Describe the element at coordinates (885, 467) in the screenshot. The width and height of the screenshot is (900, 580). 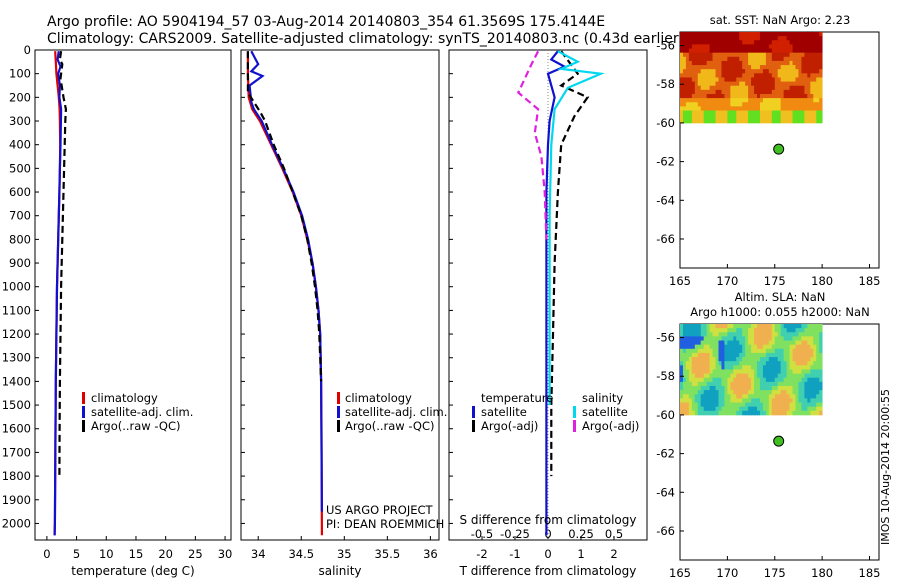
I see `imos-timestamp: IMOS 10-Aug-2014 20:00:55` at that location.